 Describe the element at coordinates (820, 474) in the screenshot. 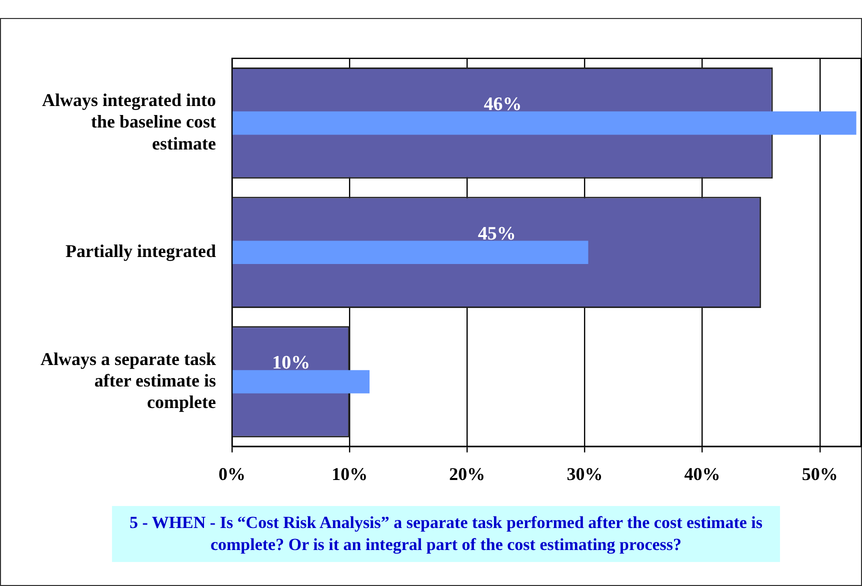

I see `x-tick-label: 50%` at that location.